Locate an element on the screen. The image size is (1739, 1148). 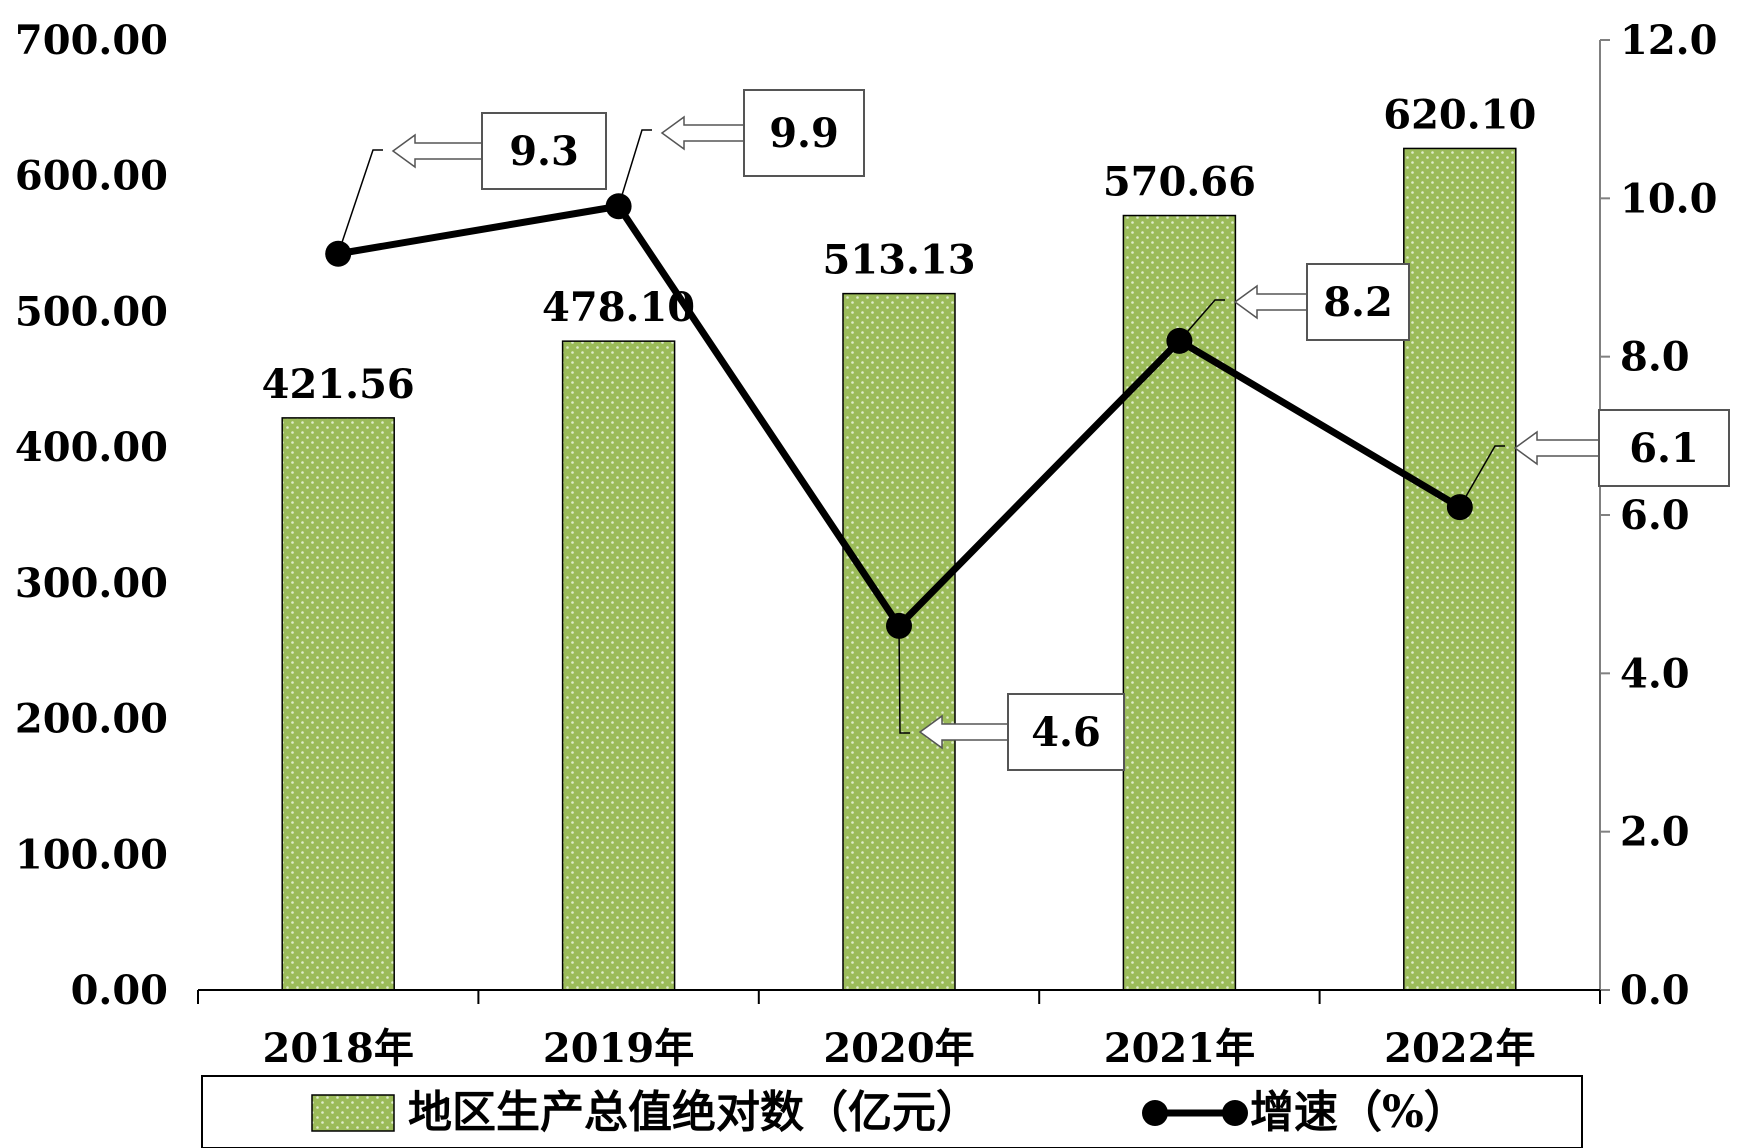
bar-value-label: 421.56 is located at coordinates (338, 384).